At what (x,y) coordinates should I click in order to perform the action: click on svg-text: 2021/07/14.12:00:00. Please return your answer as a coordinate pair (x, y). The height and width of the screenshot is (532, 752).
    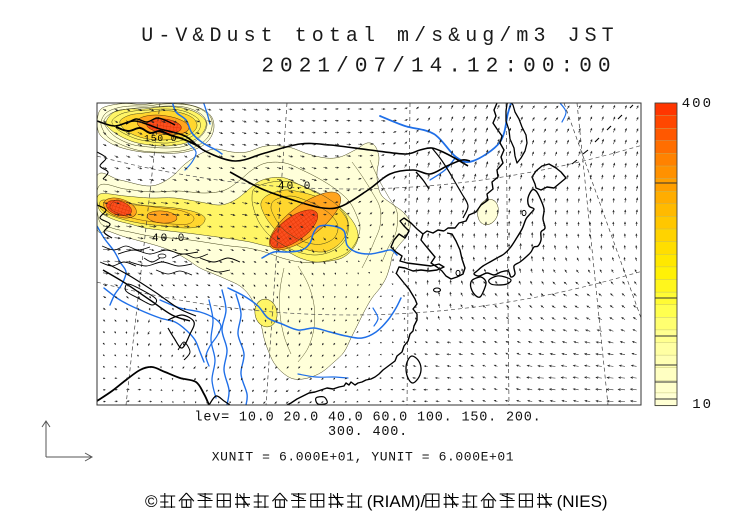
    Looking at the image, I should click on (438, 67).